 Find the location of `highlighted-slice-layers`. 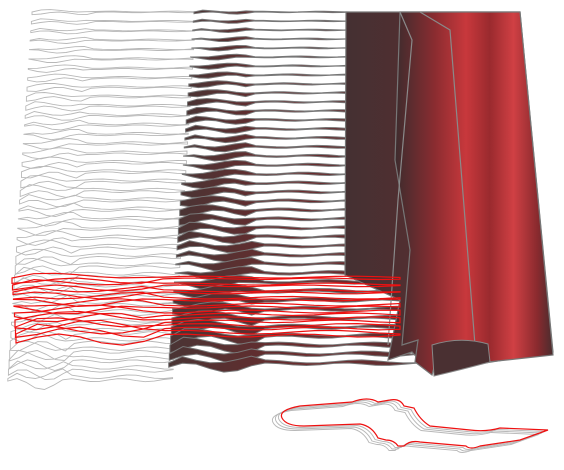

highlighted-slice-layers is located at coordinates (206, 309).